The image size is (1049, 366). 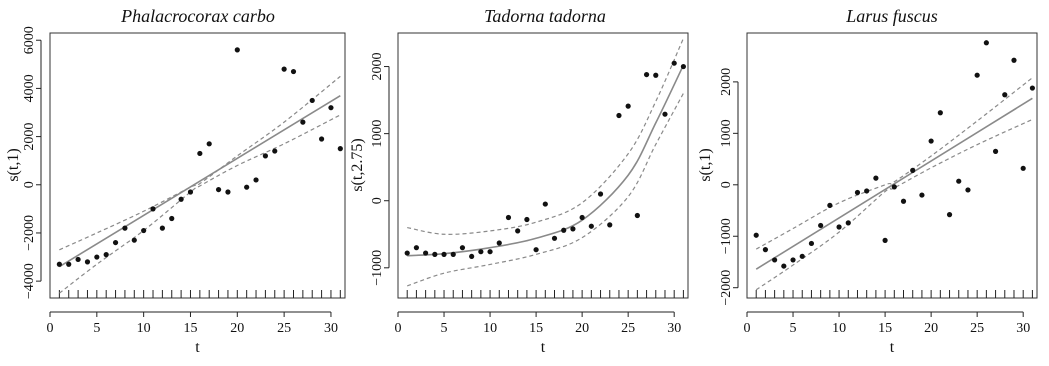 I want to click on y-axis-label: s(t,1), so click(x=705, y=164).